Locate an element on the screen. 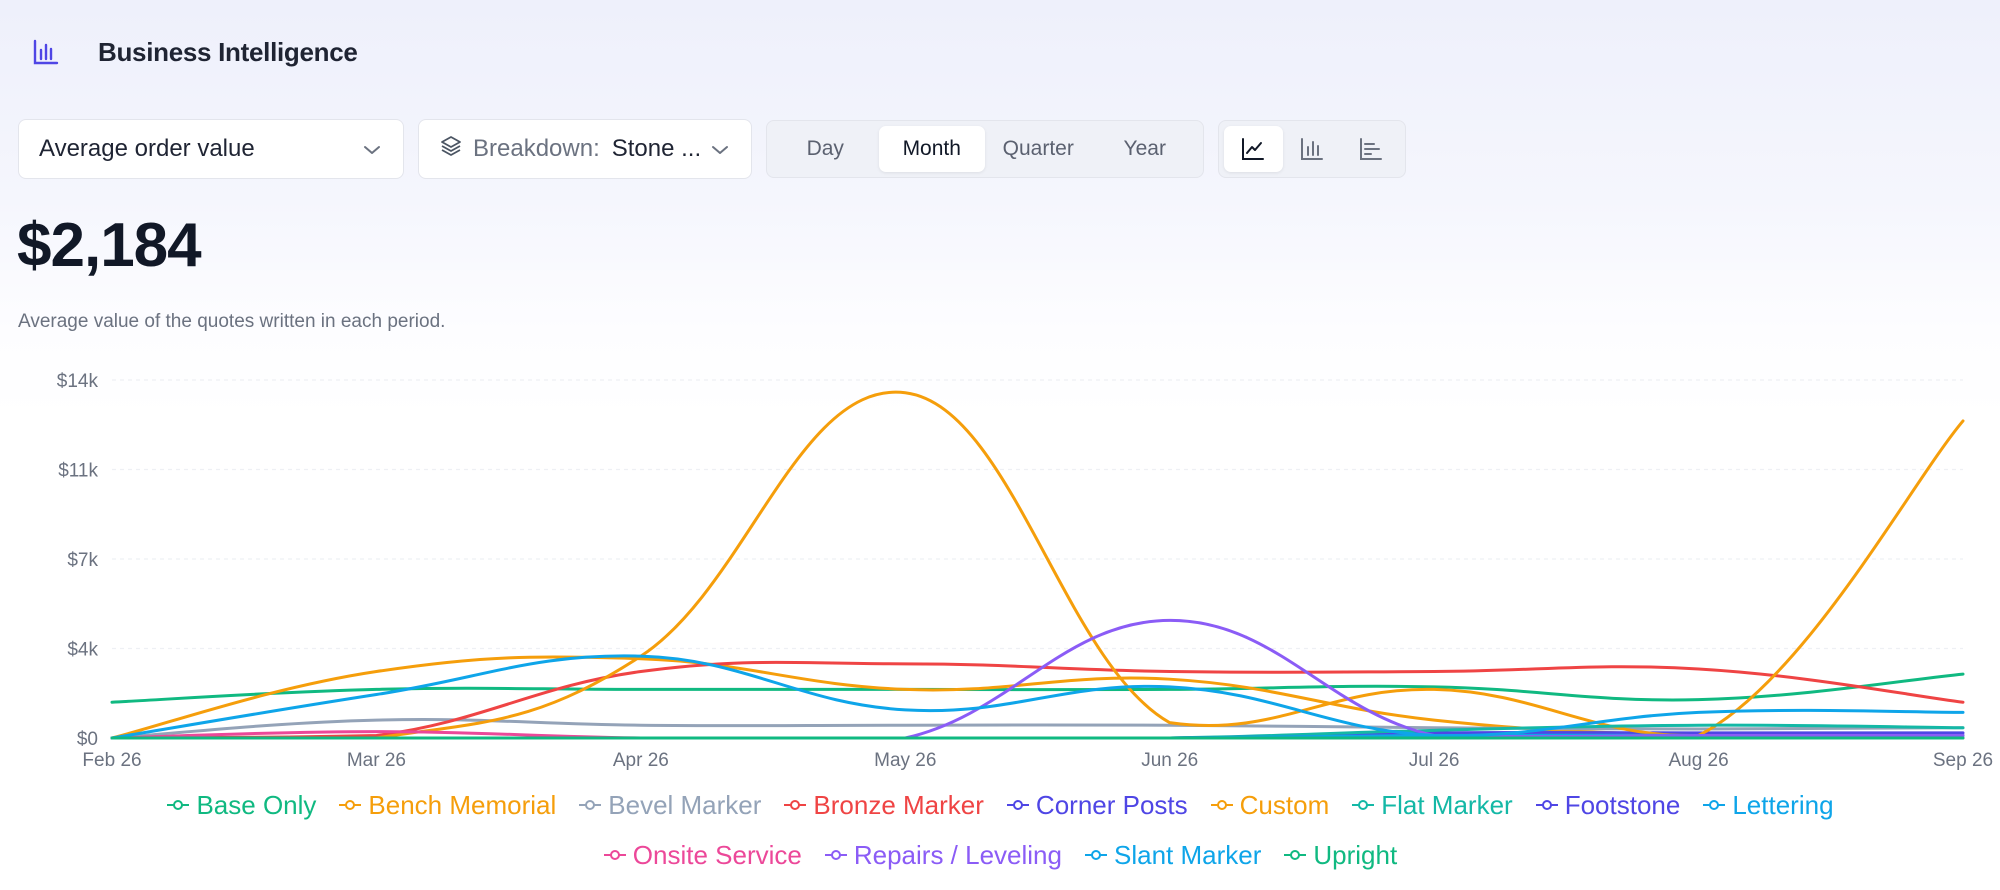  legend-label: Lettering is located at coordinates (1783, 804).